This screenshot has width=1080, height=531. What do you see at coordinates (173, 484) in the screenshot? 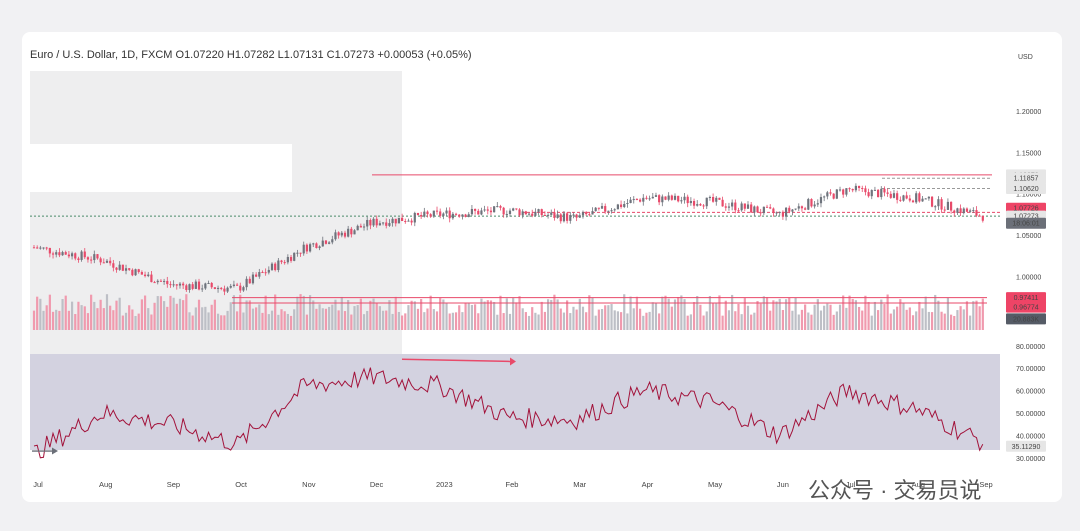
I see `month-label: Sep` at bounding box center [173, 484].